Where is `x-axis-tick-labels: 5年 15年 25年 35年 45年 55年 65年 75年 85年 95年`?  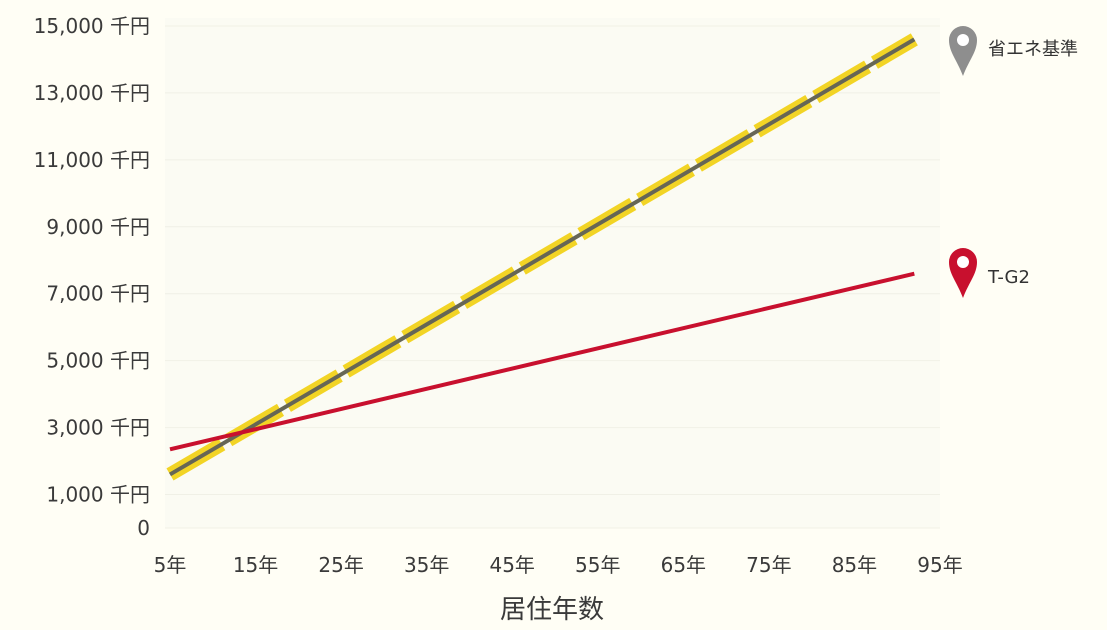 x-axis-tick-labels: 5年 15年 25年 35年 45年 55年 65年 75年 85年 95年 is located at coordinates (558, 565).